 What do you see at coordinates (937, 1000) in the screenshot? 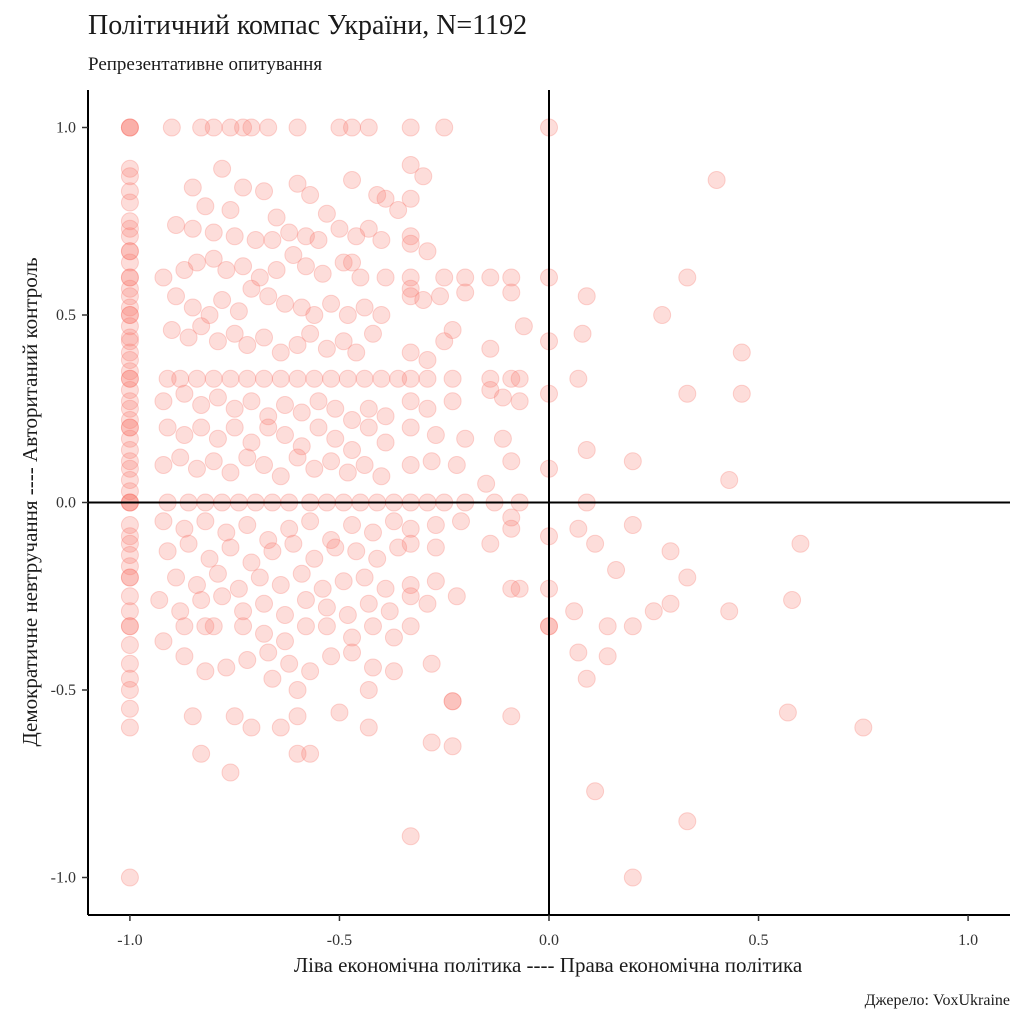
I see `chart-caption: Джерело: VoxUkraine` at bounding box center [937, 1000].